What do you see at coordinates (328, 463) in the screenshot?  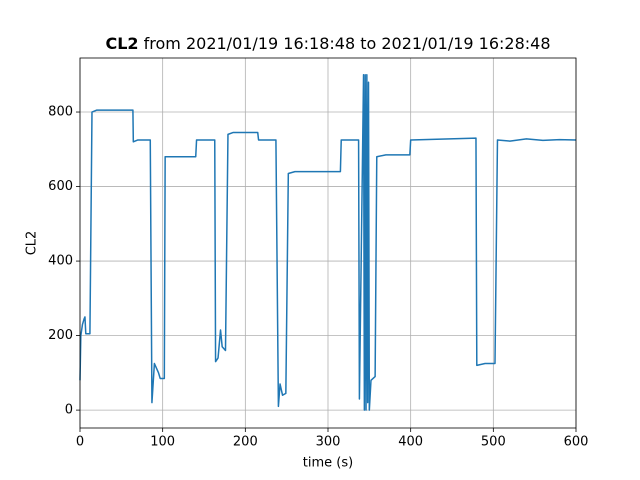 I see `x-axis-label: time (s)` at bounding box center [328, 463].